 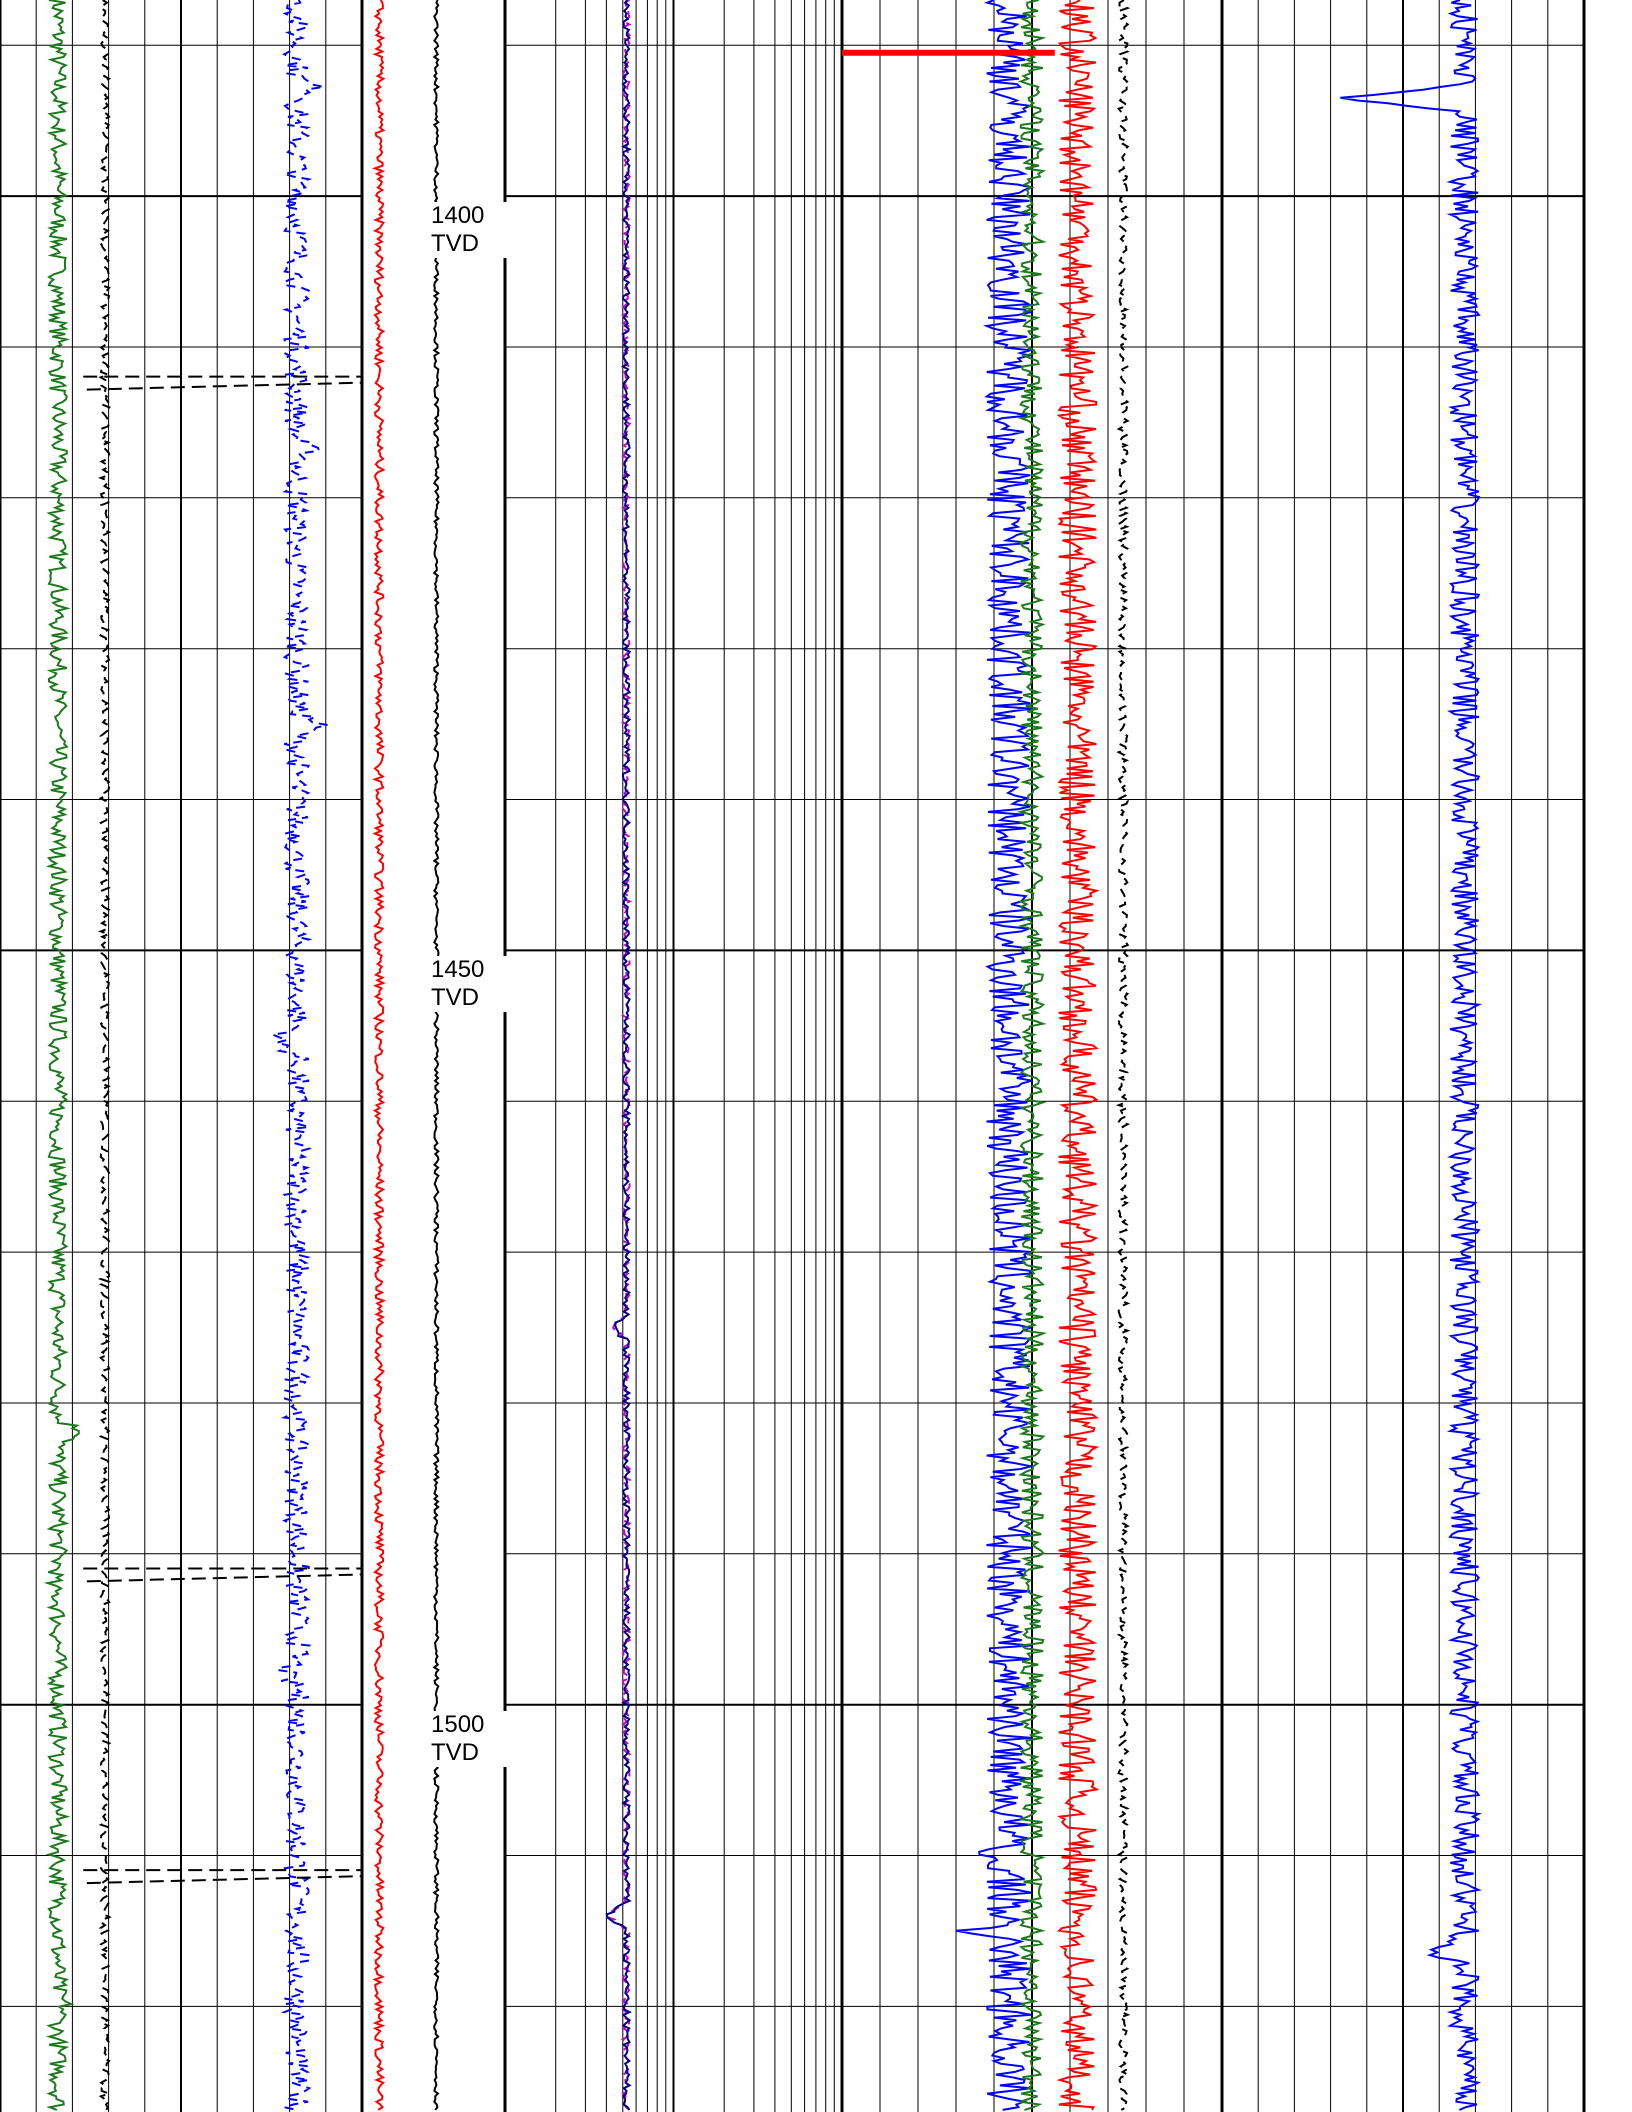 I want to click on depth-label: 1400 TVD, so click(x=471, y=230).